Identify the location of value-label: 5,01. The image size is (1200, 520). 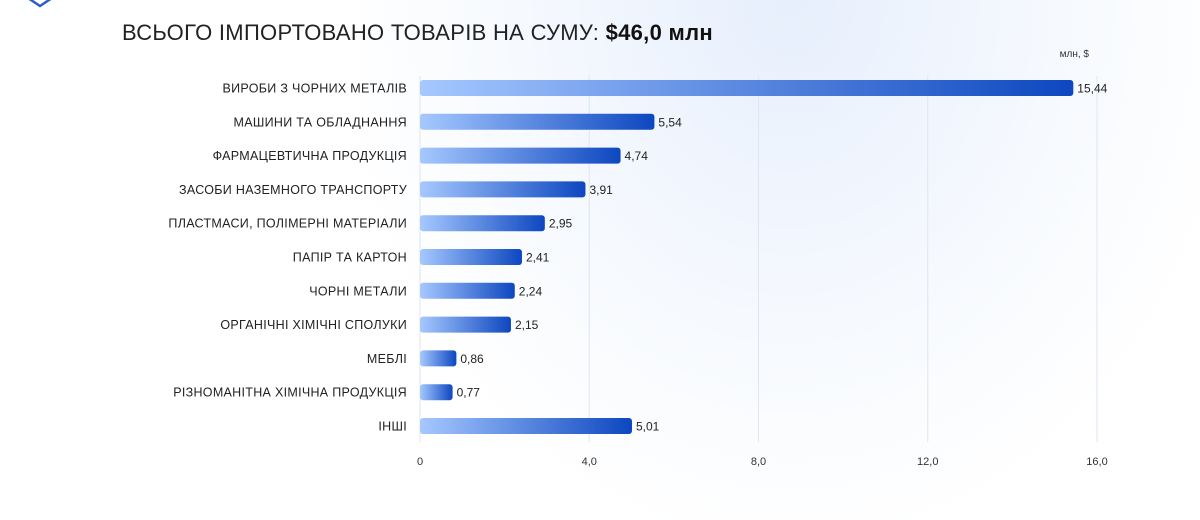
(648, 427).